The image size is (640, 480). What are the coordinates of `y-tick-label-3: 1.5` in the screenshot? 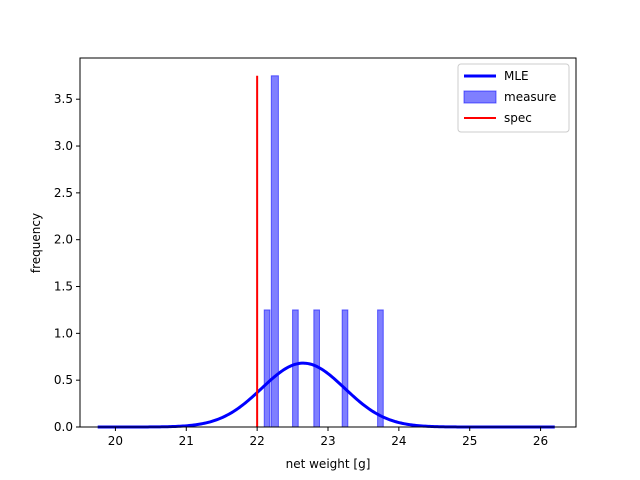 It's located at (63, 287).